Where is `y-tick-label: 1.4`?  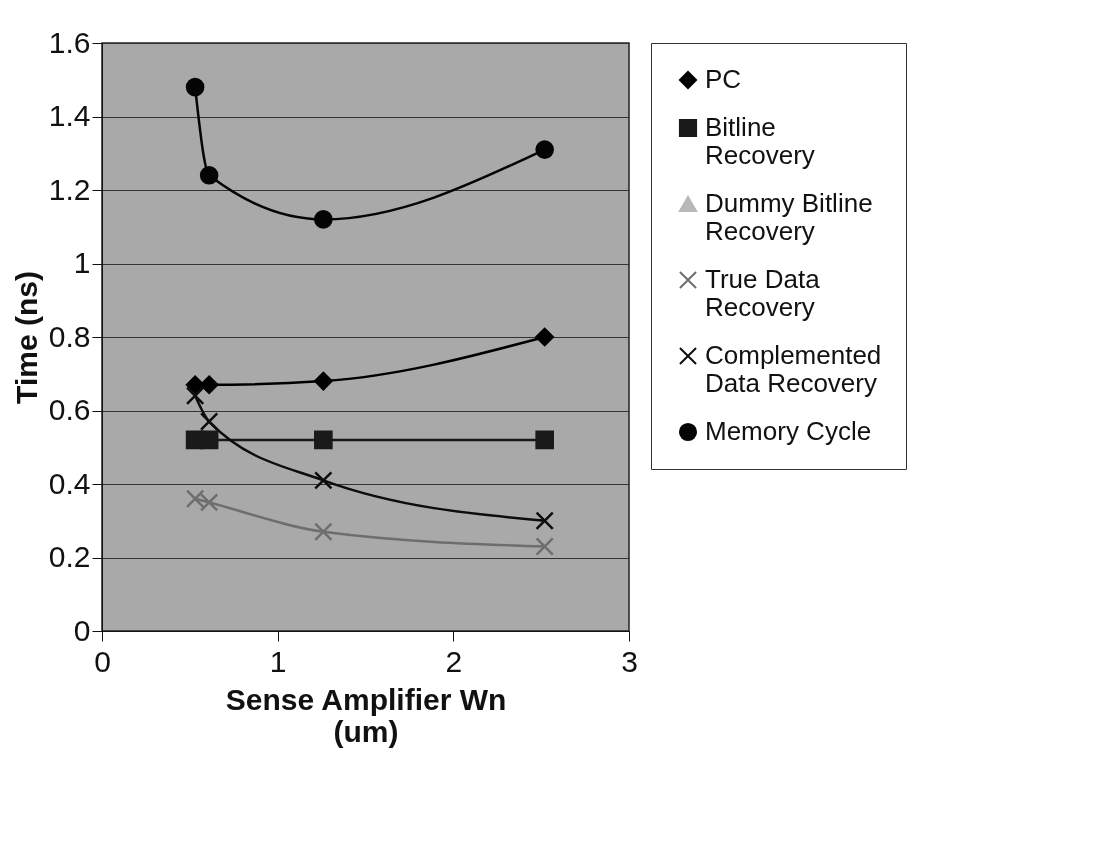 y-tick-label: 1.4 is located at coordinates (69, 115).